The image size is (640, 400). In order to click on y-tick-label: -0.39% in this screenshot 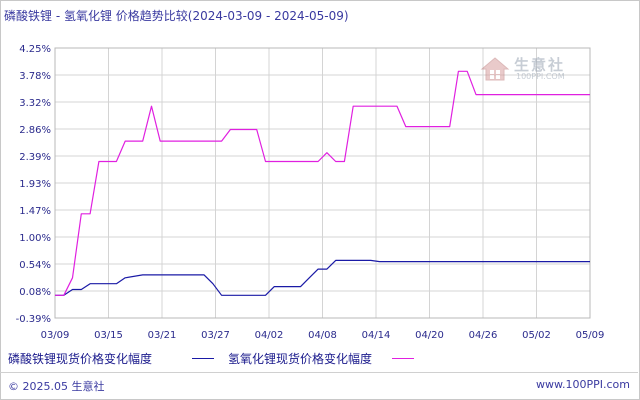, I will do `click(33, 319)`.